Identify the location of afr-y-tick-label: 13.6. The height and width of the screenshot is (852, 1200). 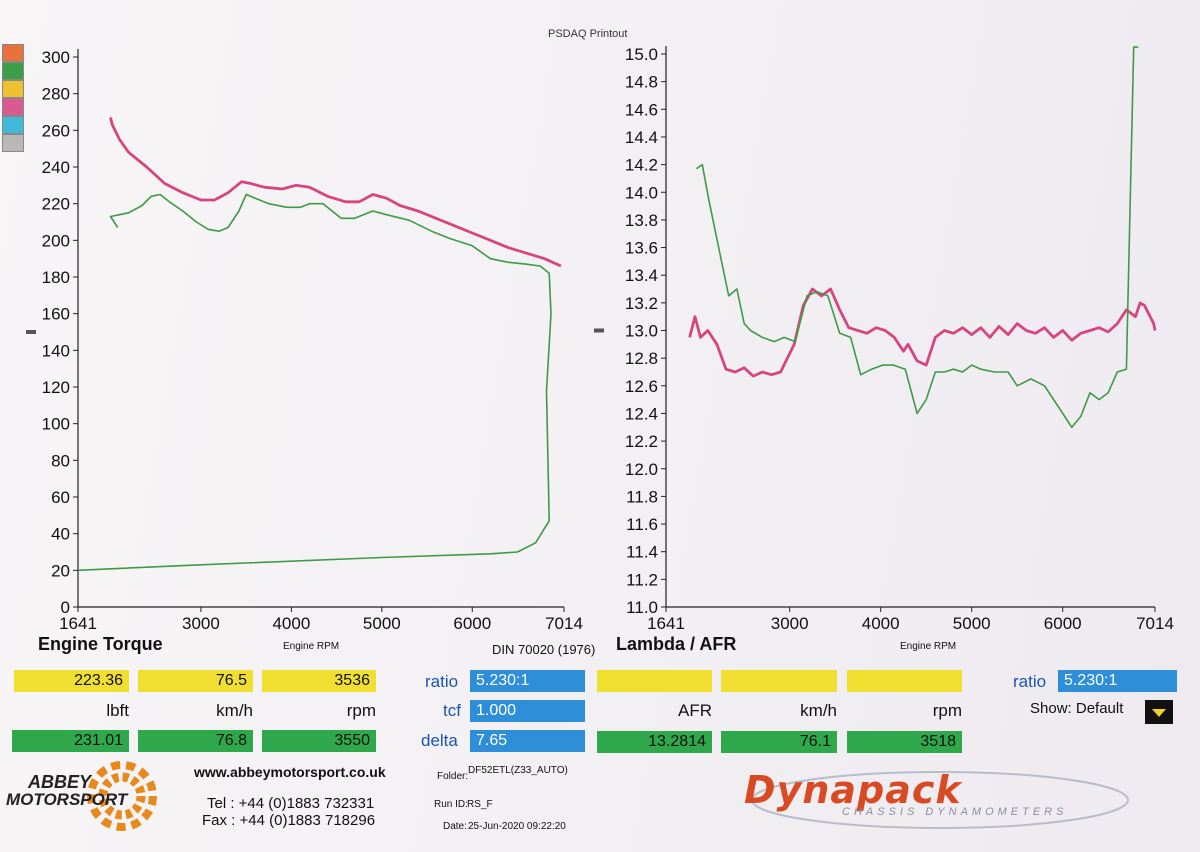
(641, 248).